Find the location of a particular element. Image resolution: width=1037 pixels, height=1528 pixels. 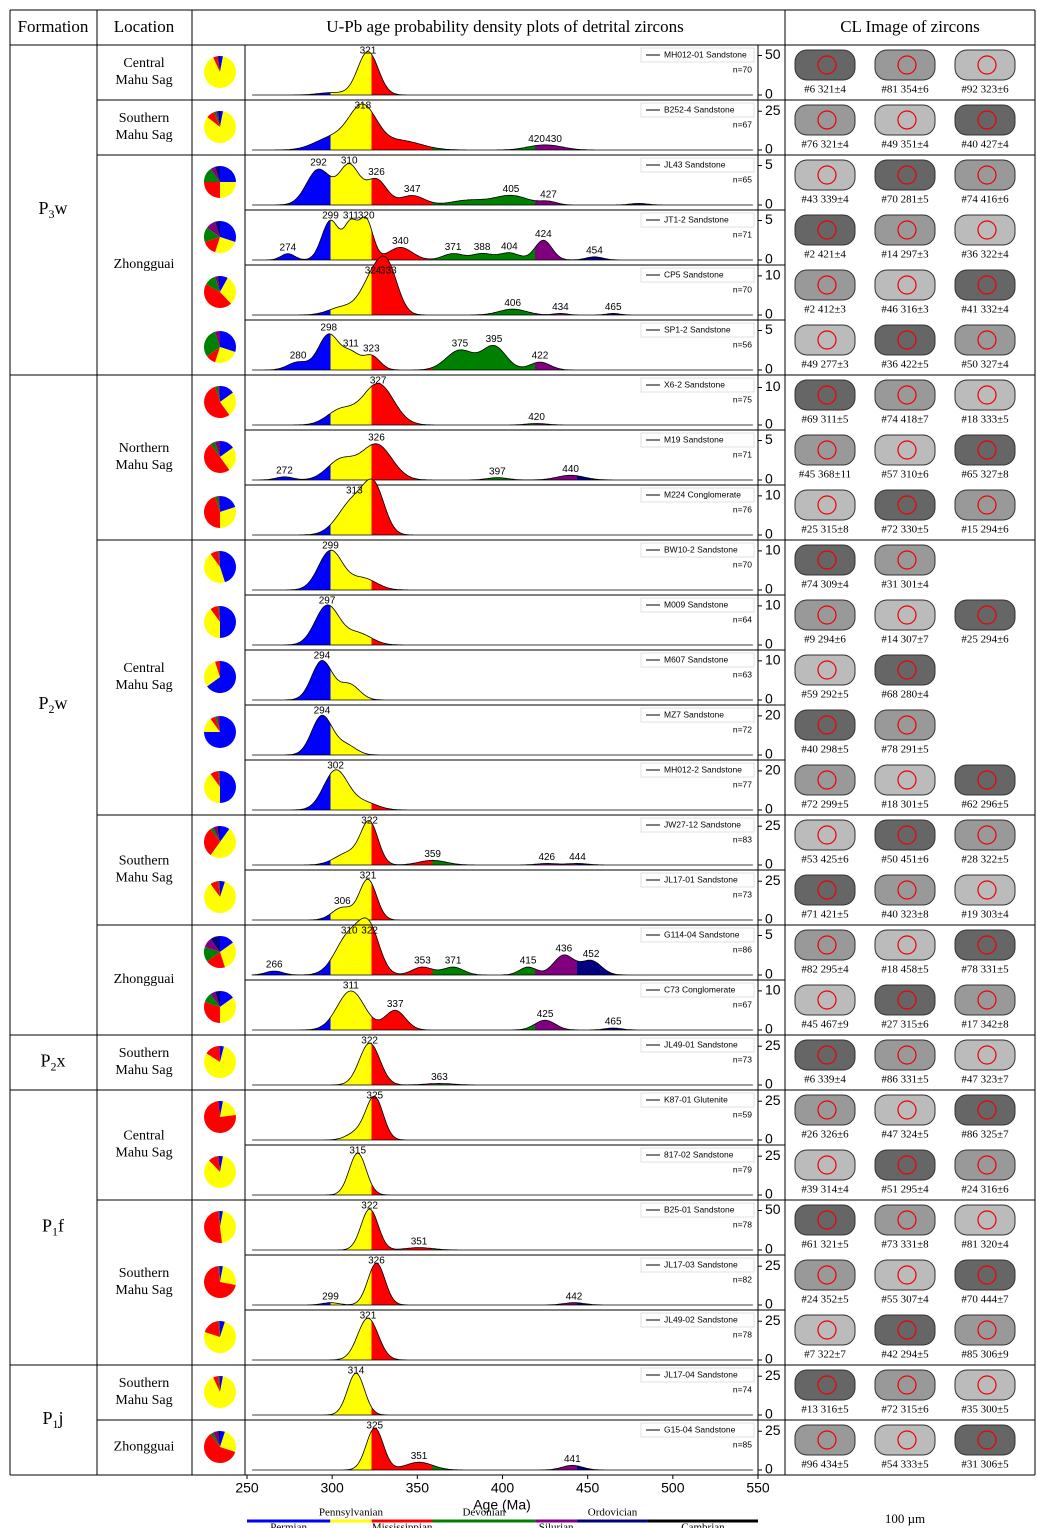

sample-n: n=56 is located at coordinates (742, 344).